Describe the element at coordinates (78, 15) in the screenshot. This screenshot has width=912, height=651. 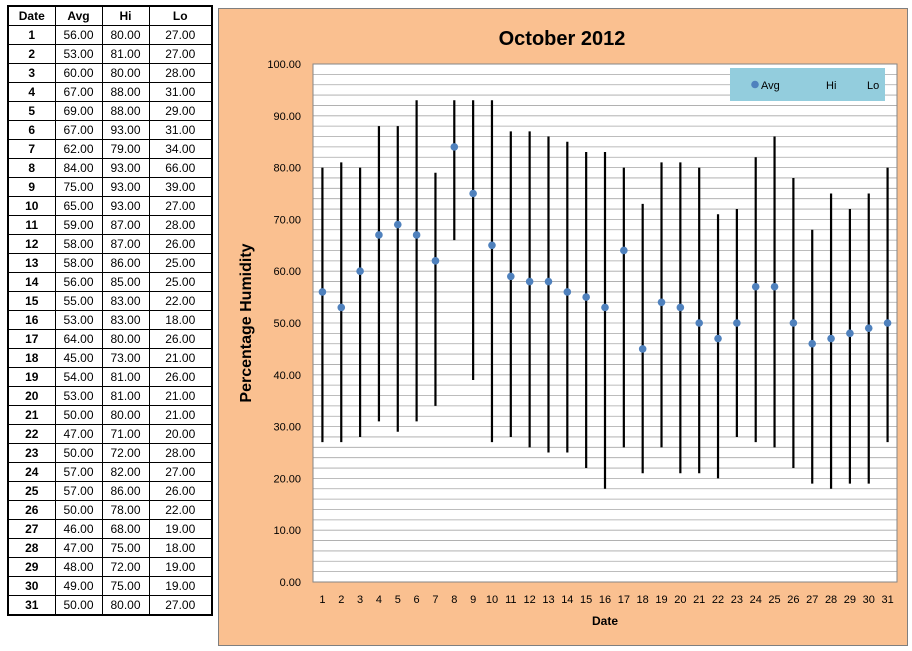
I see `column-header-avg: Avg` at that location.